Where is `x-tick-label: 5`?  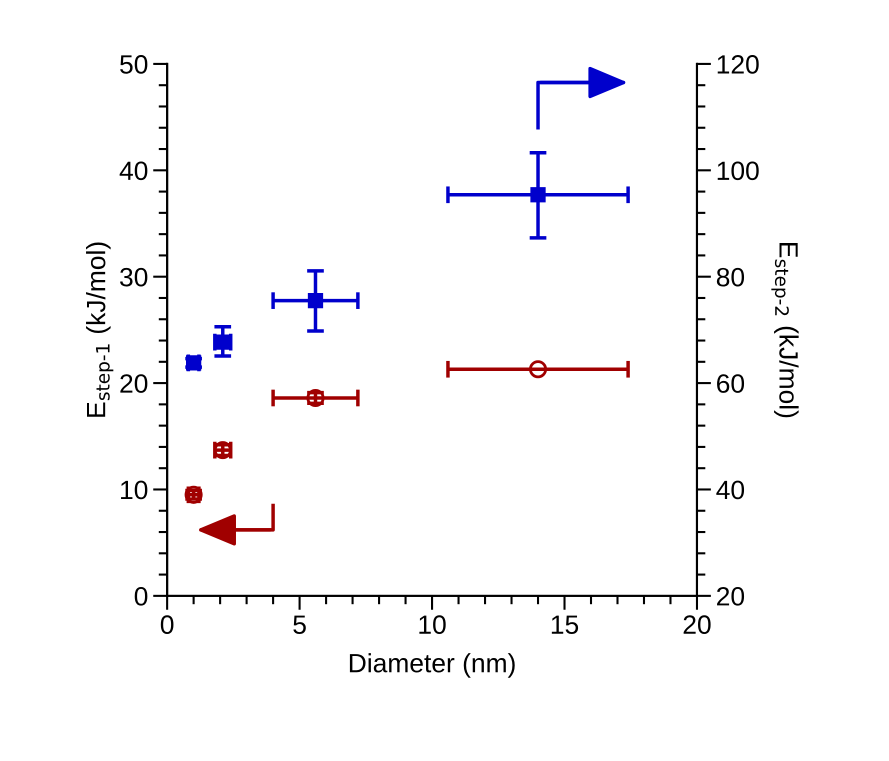 x-tick-label: 5 is located at coordinates (299, 625).